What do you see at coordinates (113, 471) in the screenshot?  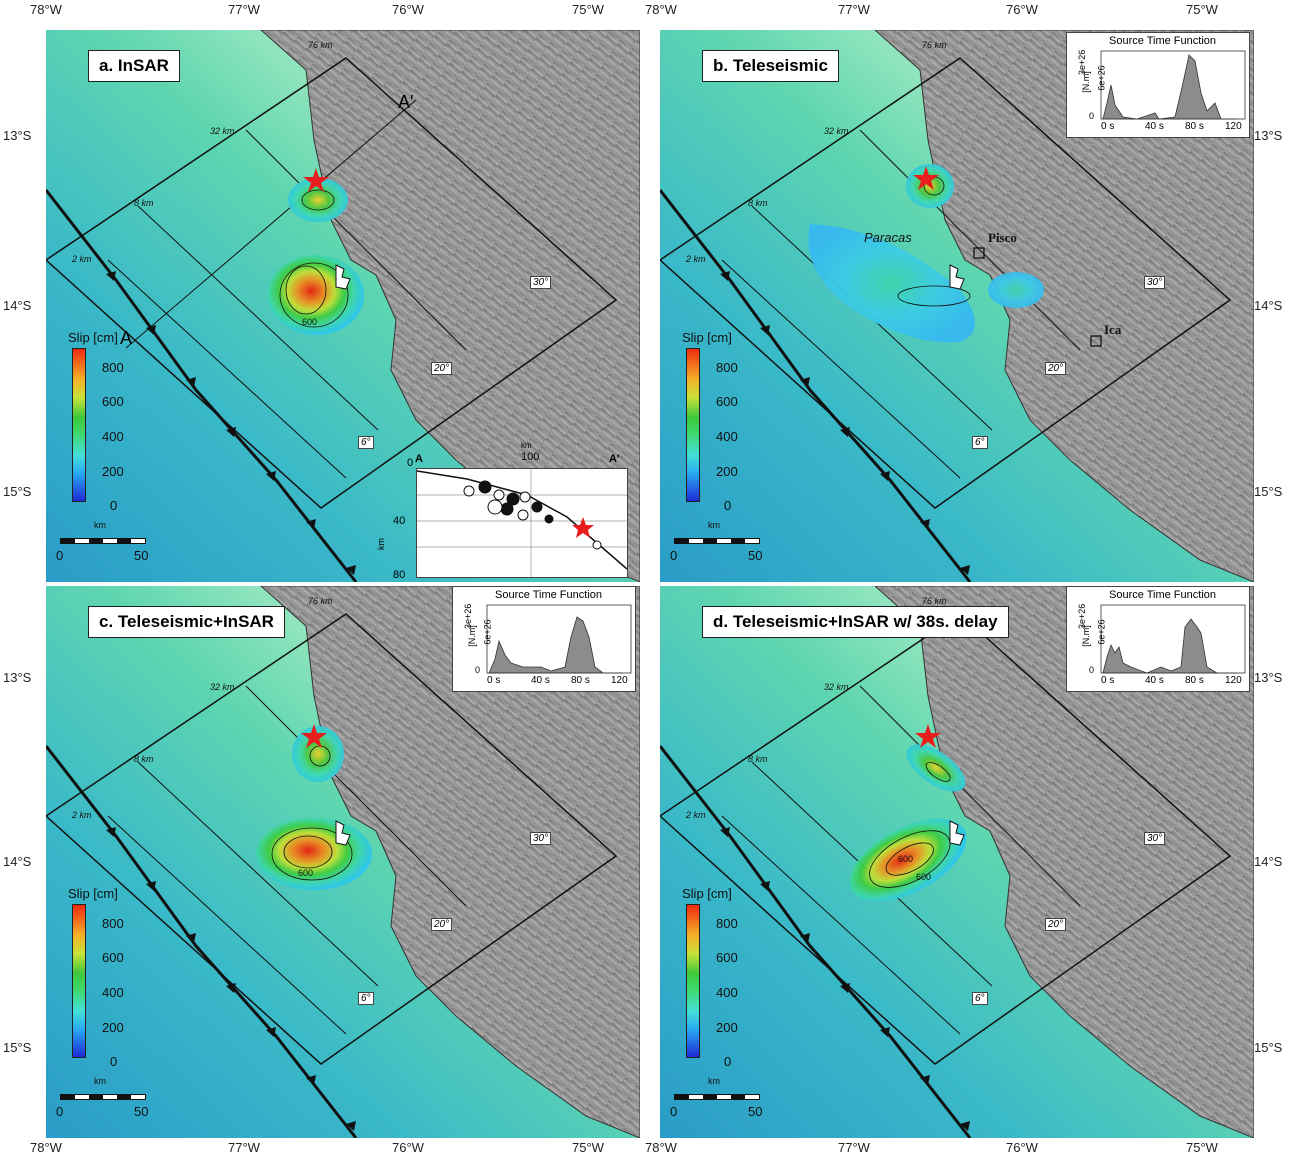 I see `colorbar-tick: 200` at bounding box center [113, 471].